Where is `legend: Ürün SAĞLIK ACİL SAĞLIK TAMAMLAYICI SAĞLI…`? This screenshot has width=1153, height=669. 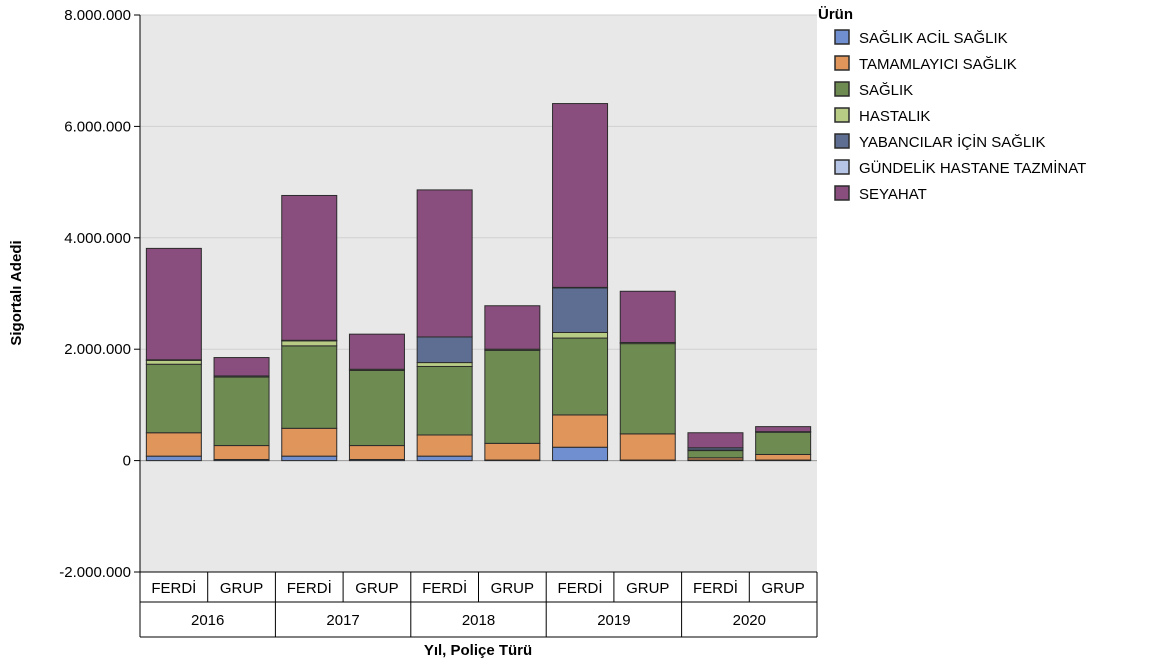 legend: Ürün SAĞLIK ACİL SAĞLIK TAMAMLAYICI SAĞLI… is located at coordinates (952, 104).